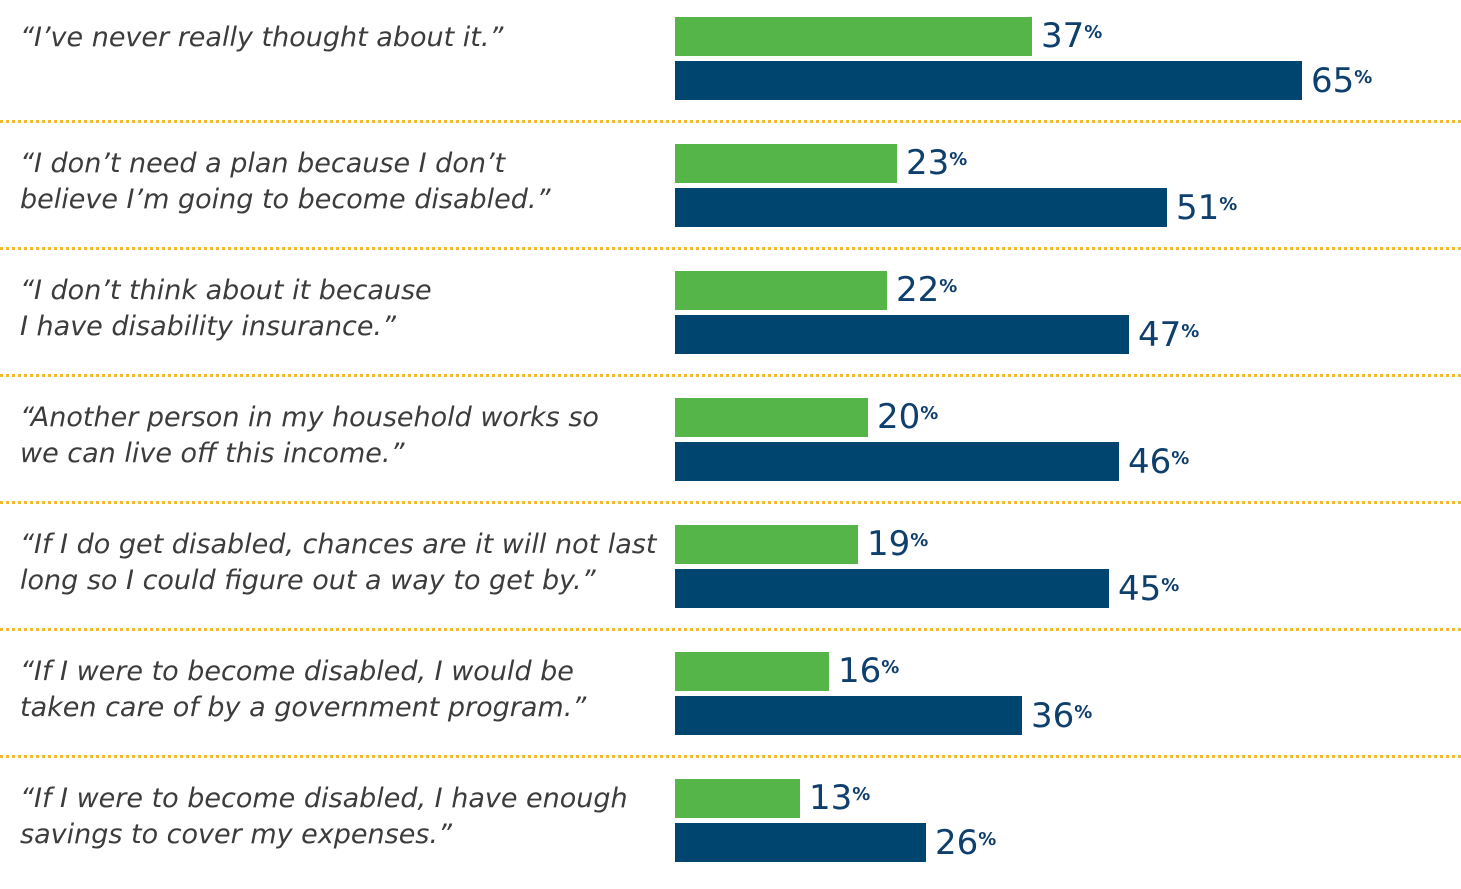 This screenshot has width=1461, height=889. What do you see at coordinates (1140, 589) in the screenshot?
I see `data-label-value: 45` at bounding box center [1140, 589].